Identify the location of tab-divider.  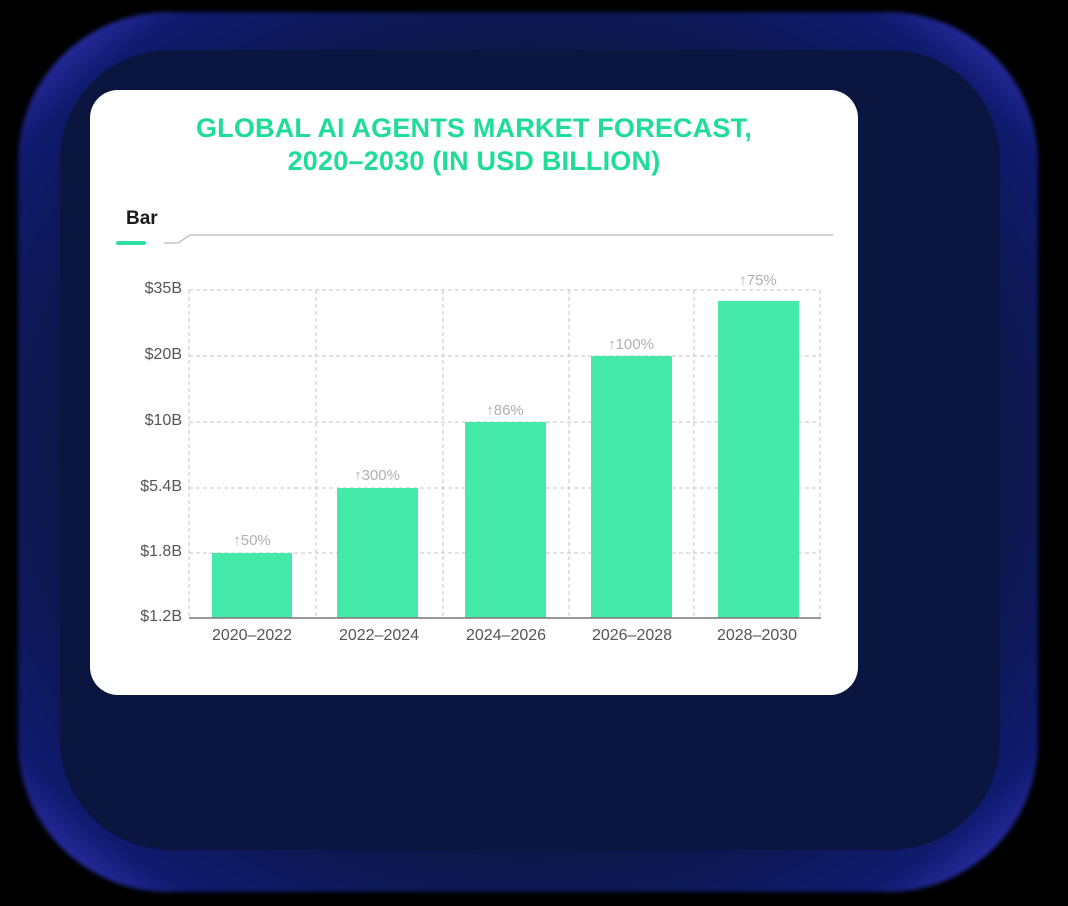
(498, 239).